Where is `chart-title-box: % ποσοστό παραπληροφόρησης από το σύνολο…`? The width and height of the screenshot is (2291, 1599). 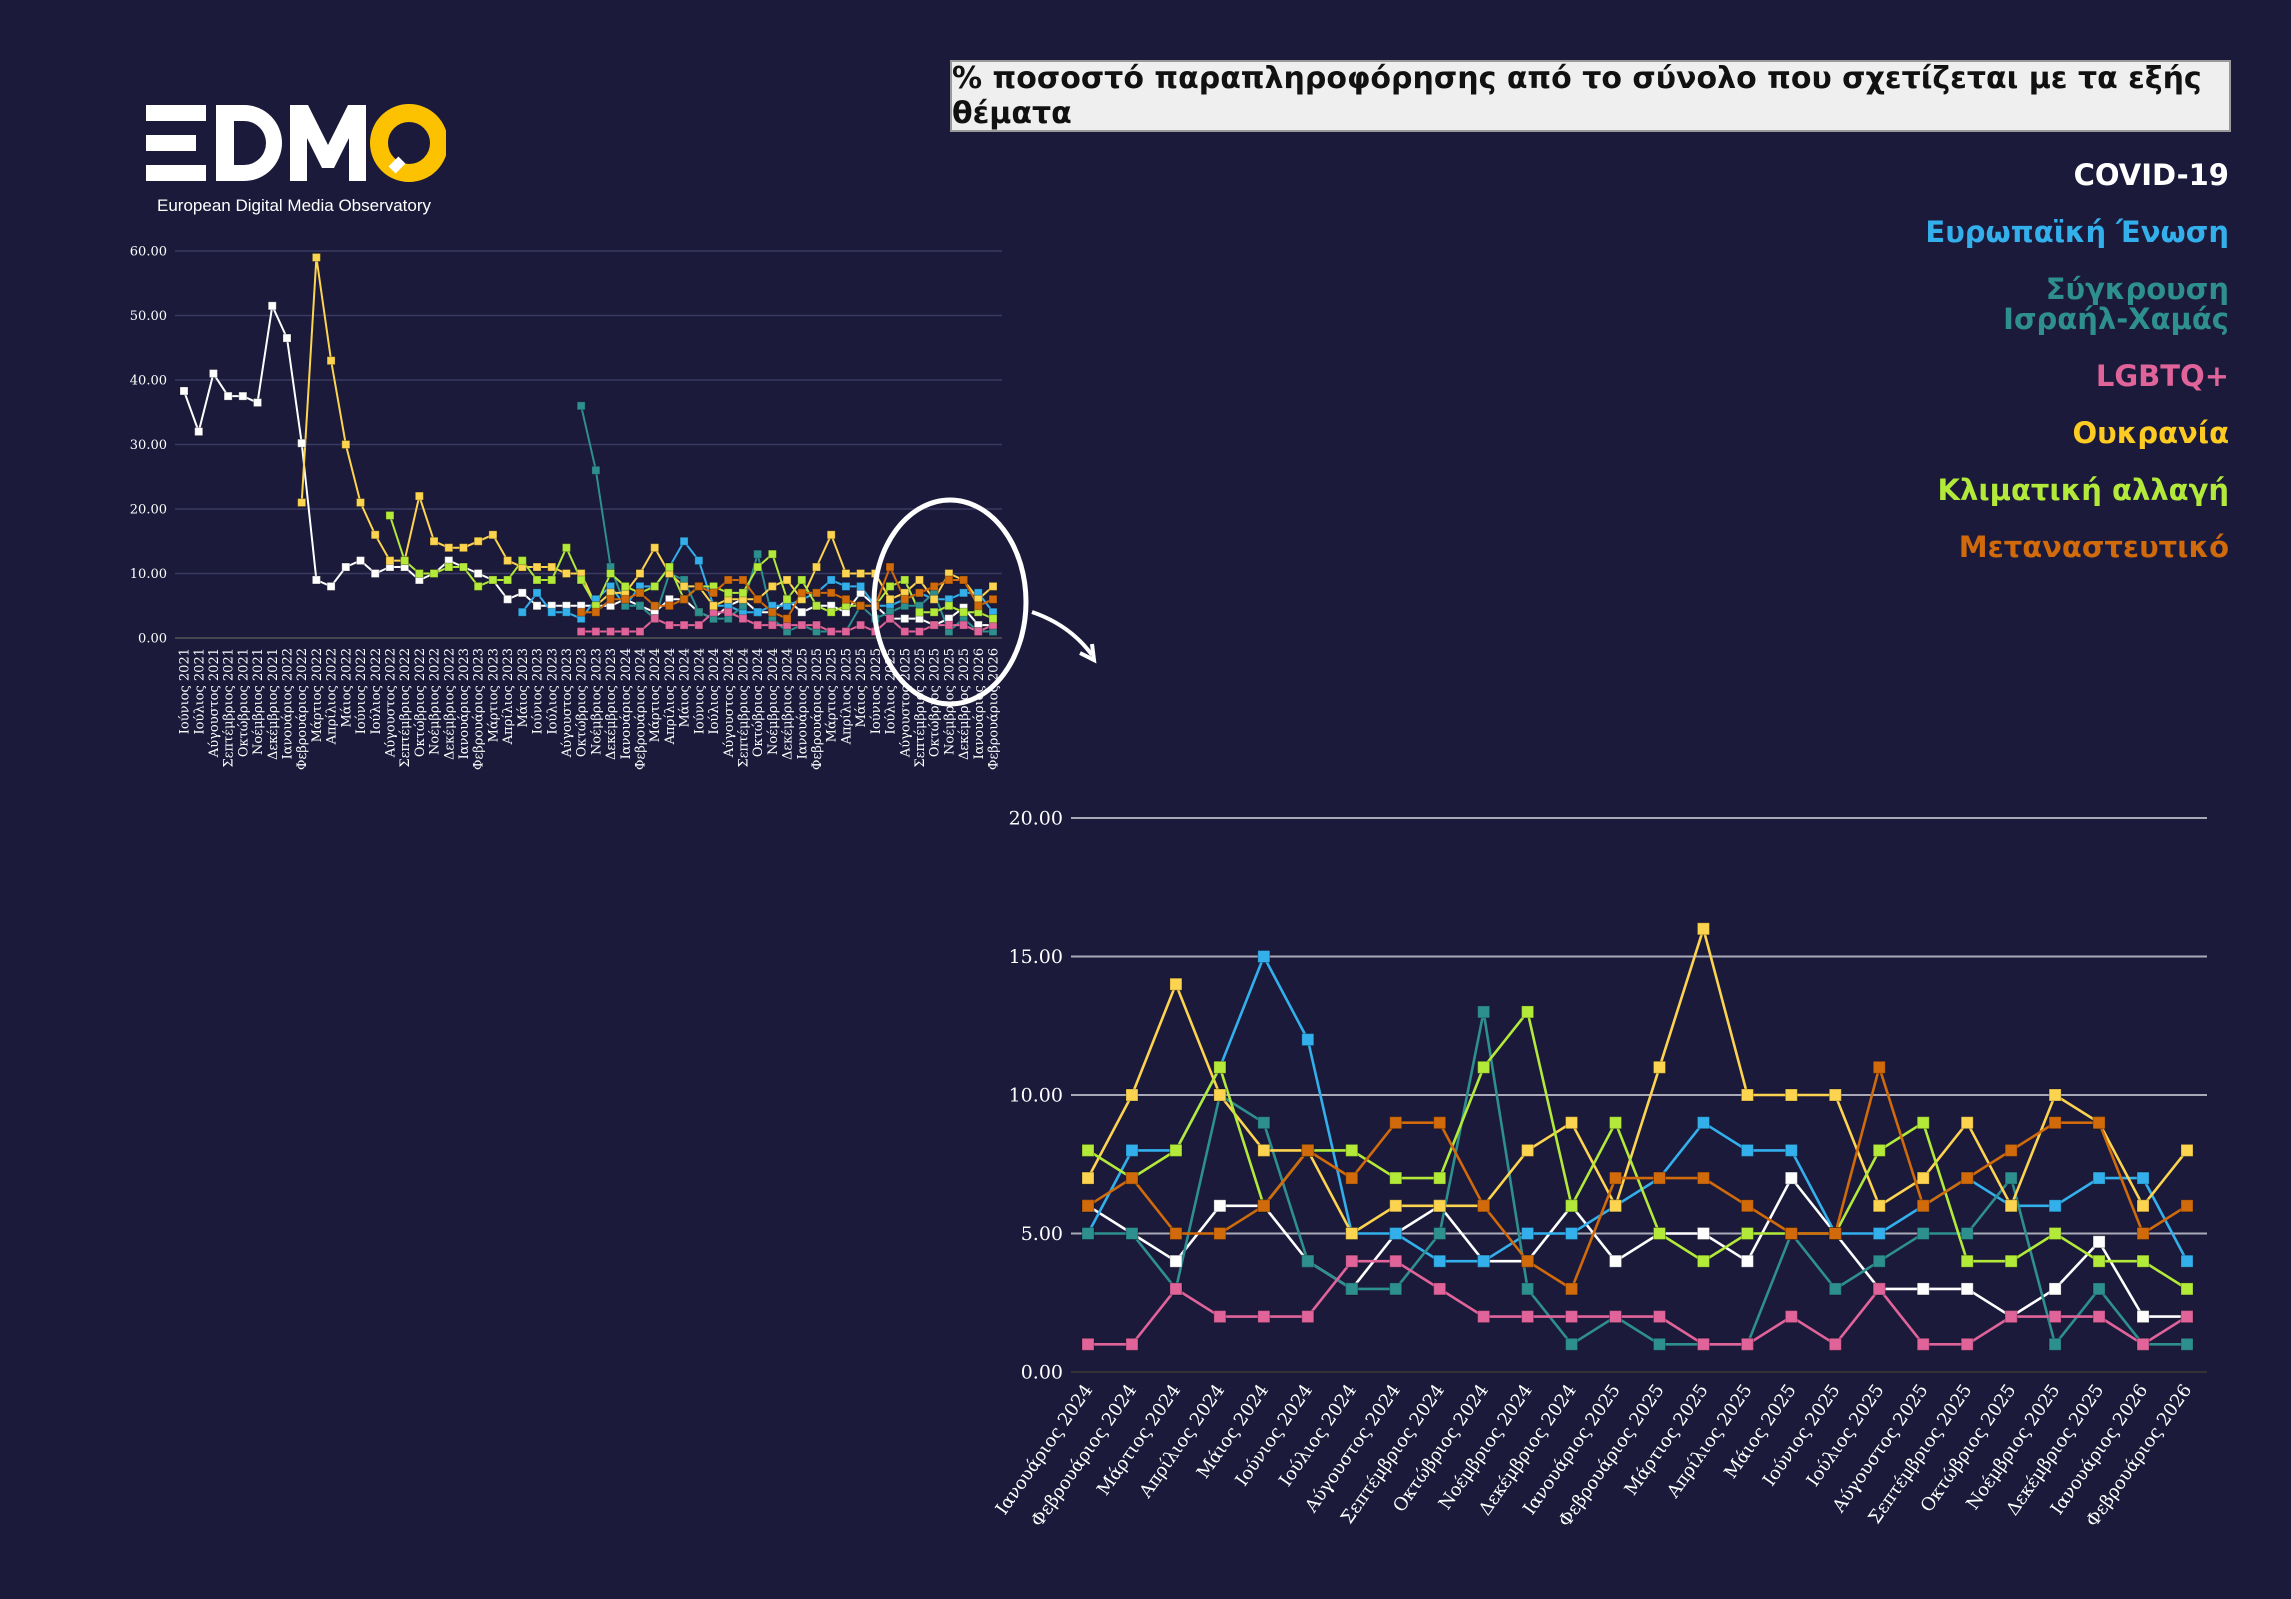
chart-title-box: % ποσοστό παραπληροφόρησης από το σύνολο… is located at coordinates (1590, 96).